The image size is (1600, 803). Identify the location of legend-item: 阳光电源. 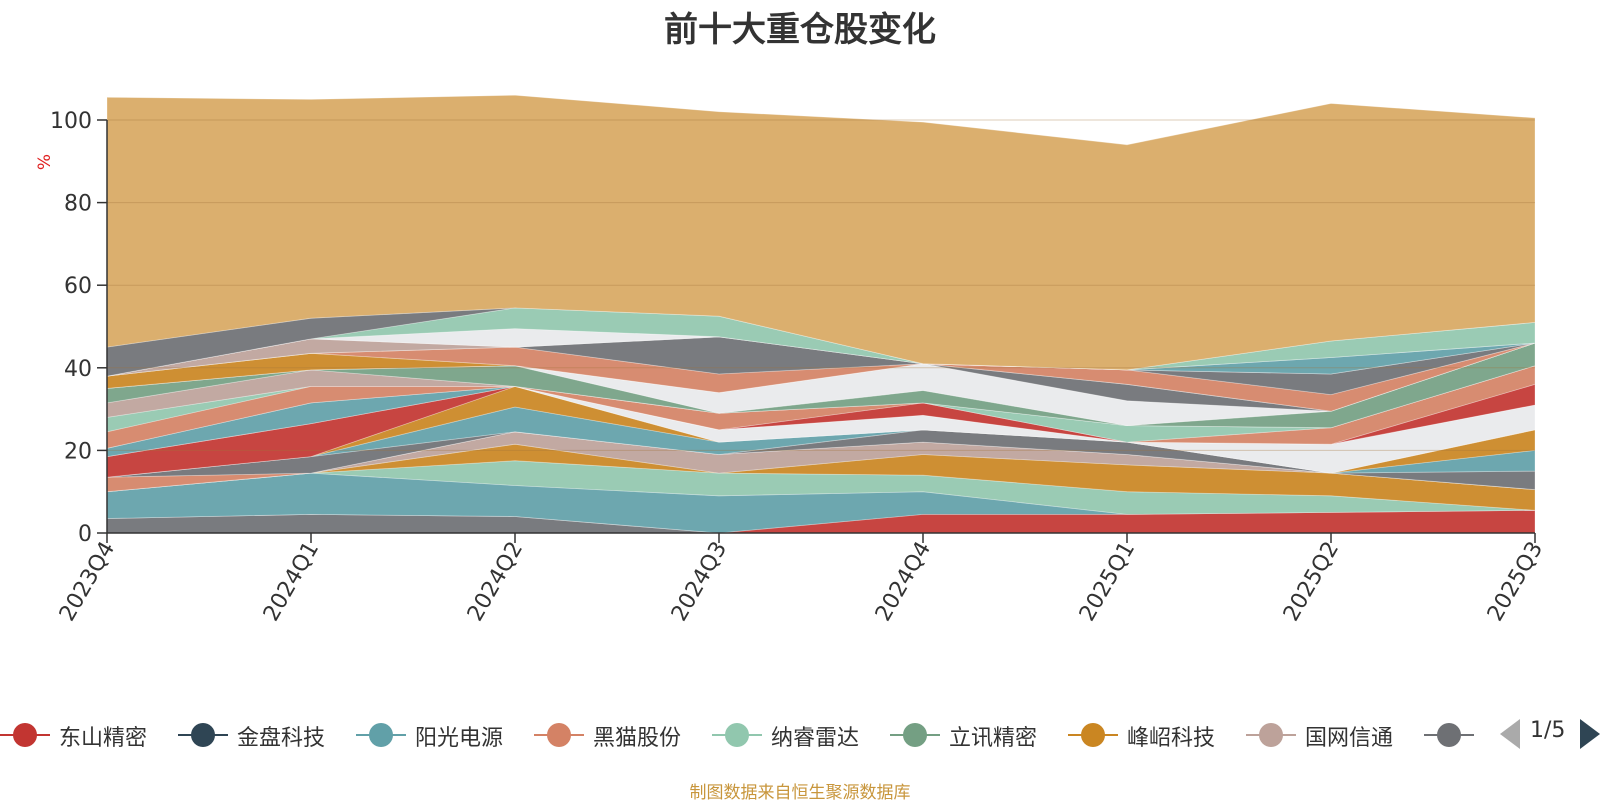
(445, 735).